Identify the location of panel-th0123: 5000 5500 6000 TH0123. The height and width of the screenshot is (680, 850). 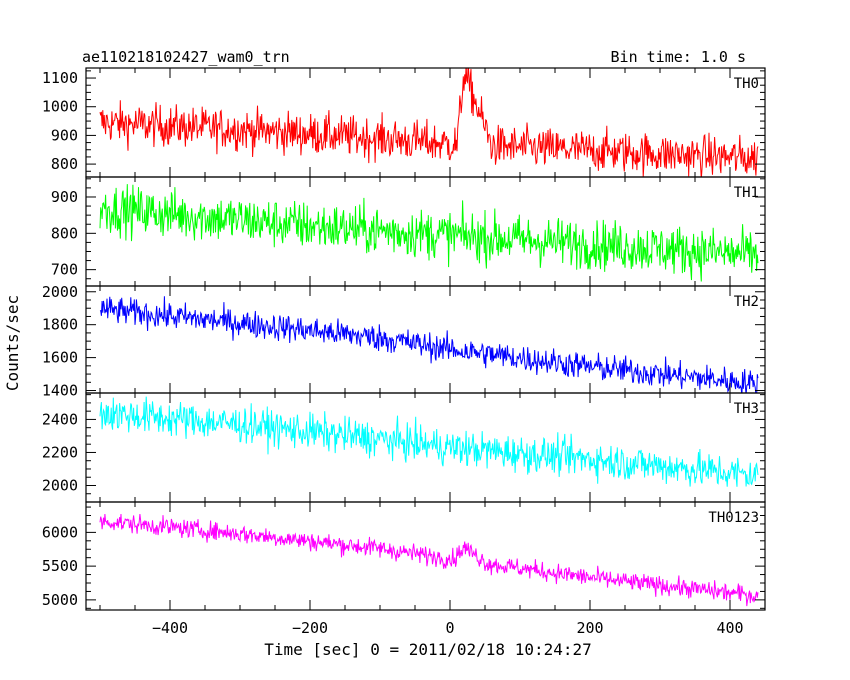
(404, 556).